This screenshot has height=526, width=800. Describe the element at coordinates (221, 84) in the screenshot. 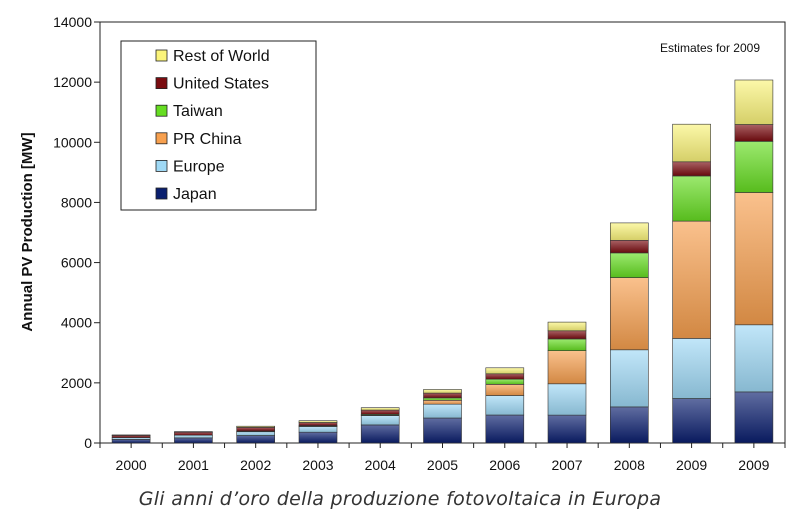

I see `legend-label-united-states: United States` at that location.